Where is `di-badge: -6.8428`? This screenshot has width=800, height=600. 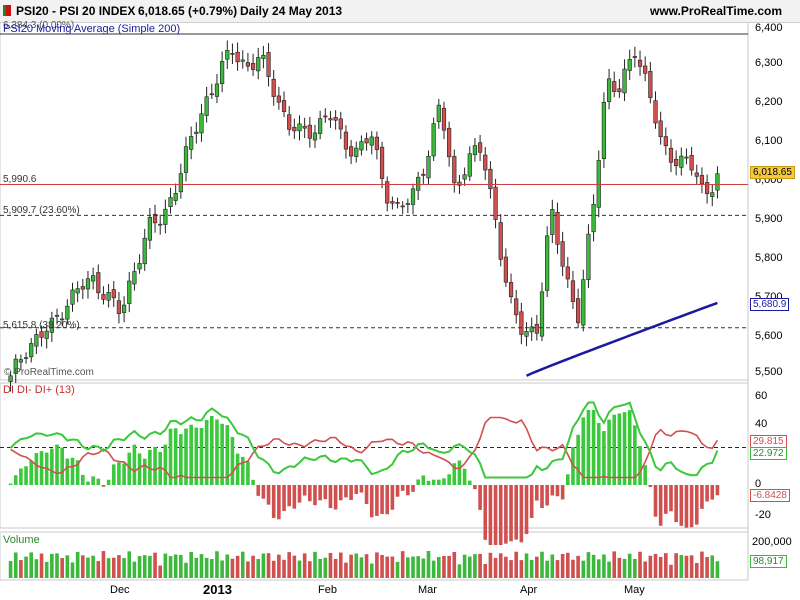
di-badge: -6.8428 is located at coordinates (770, 495).